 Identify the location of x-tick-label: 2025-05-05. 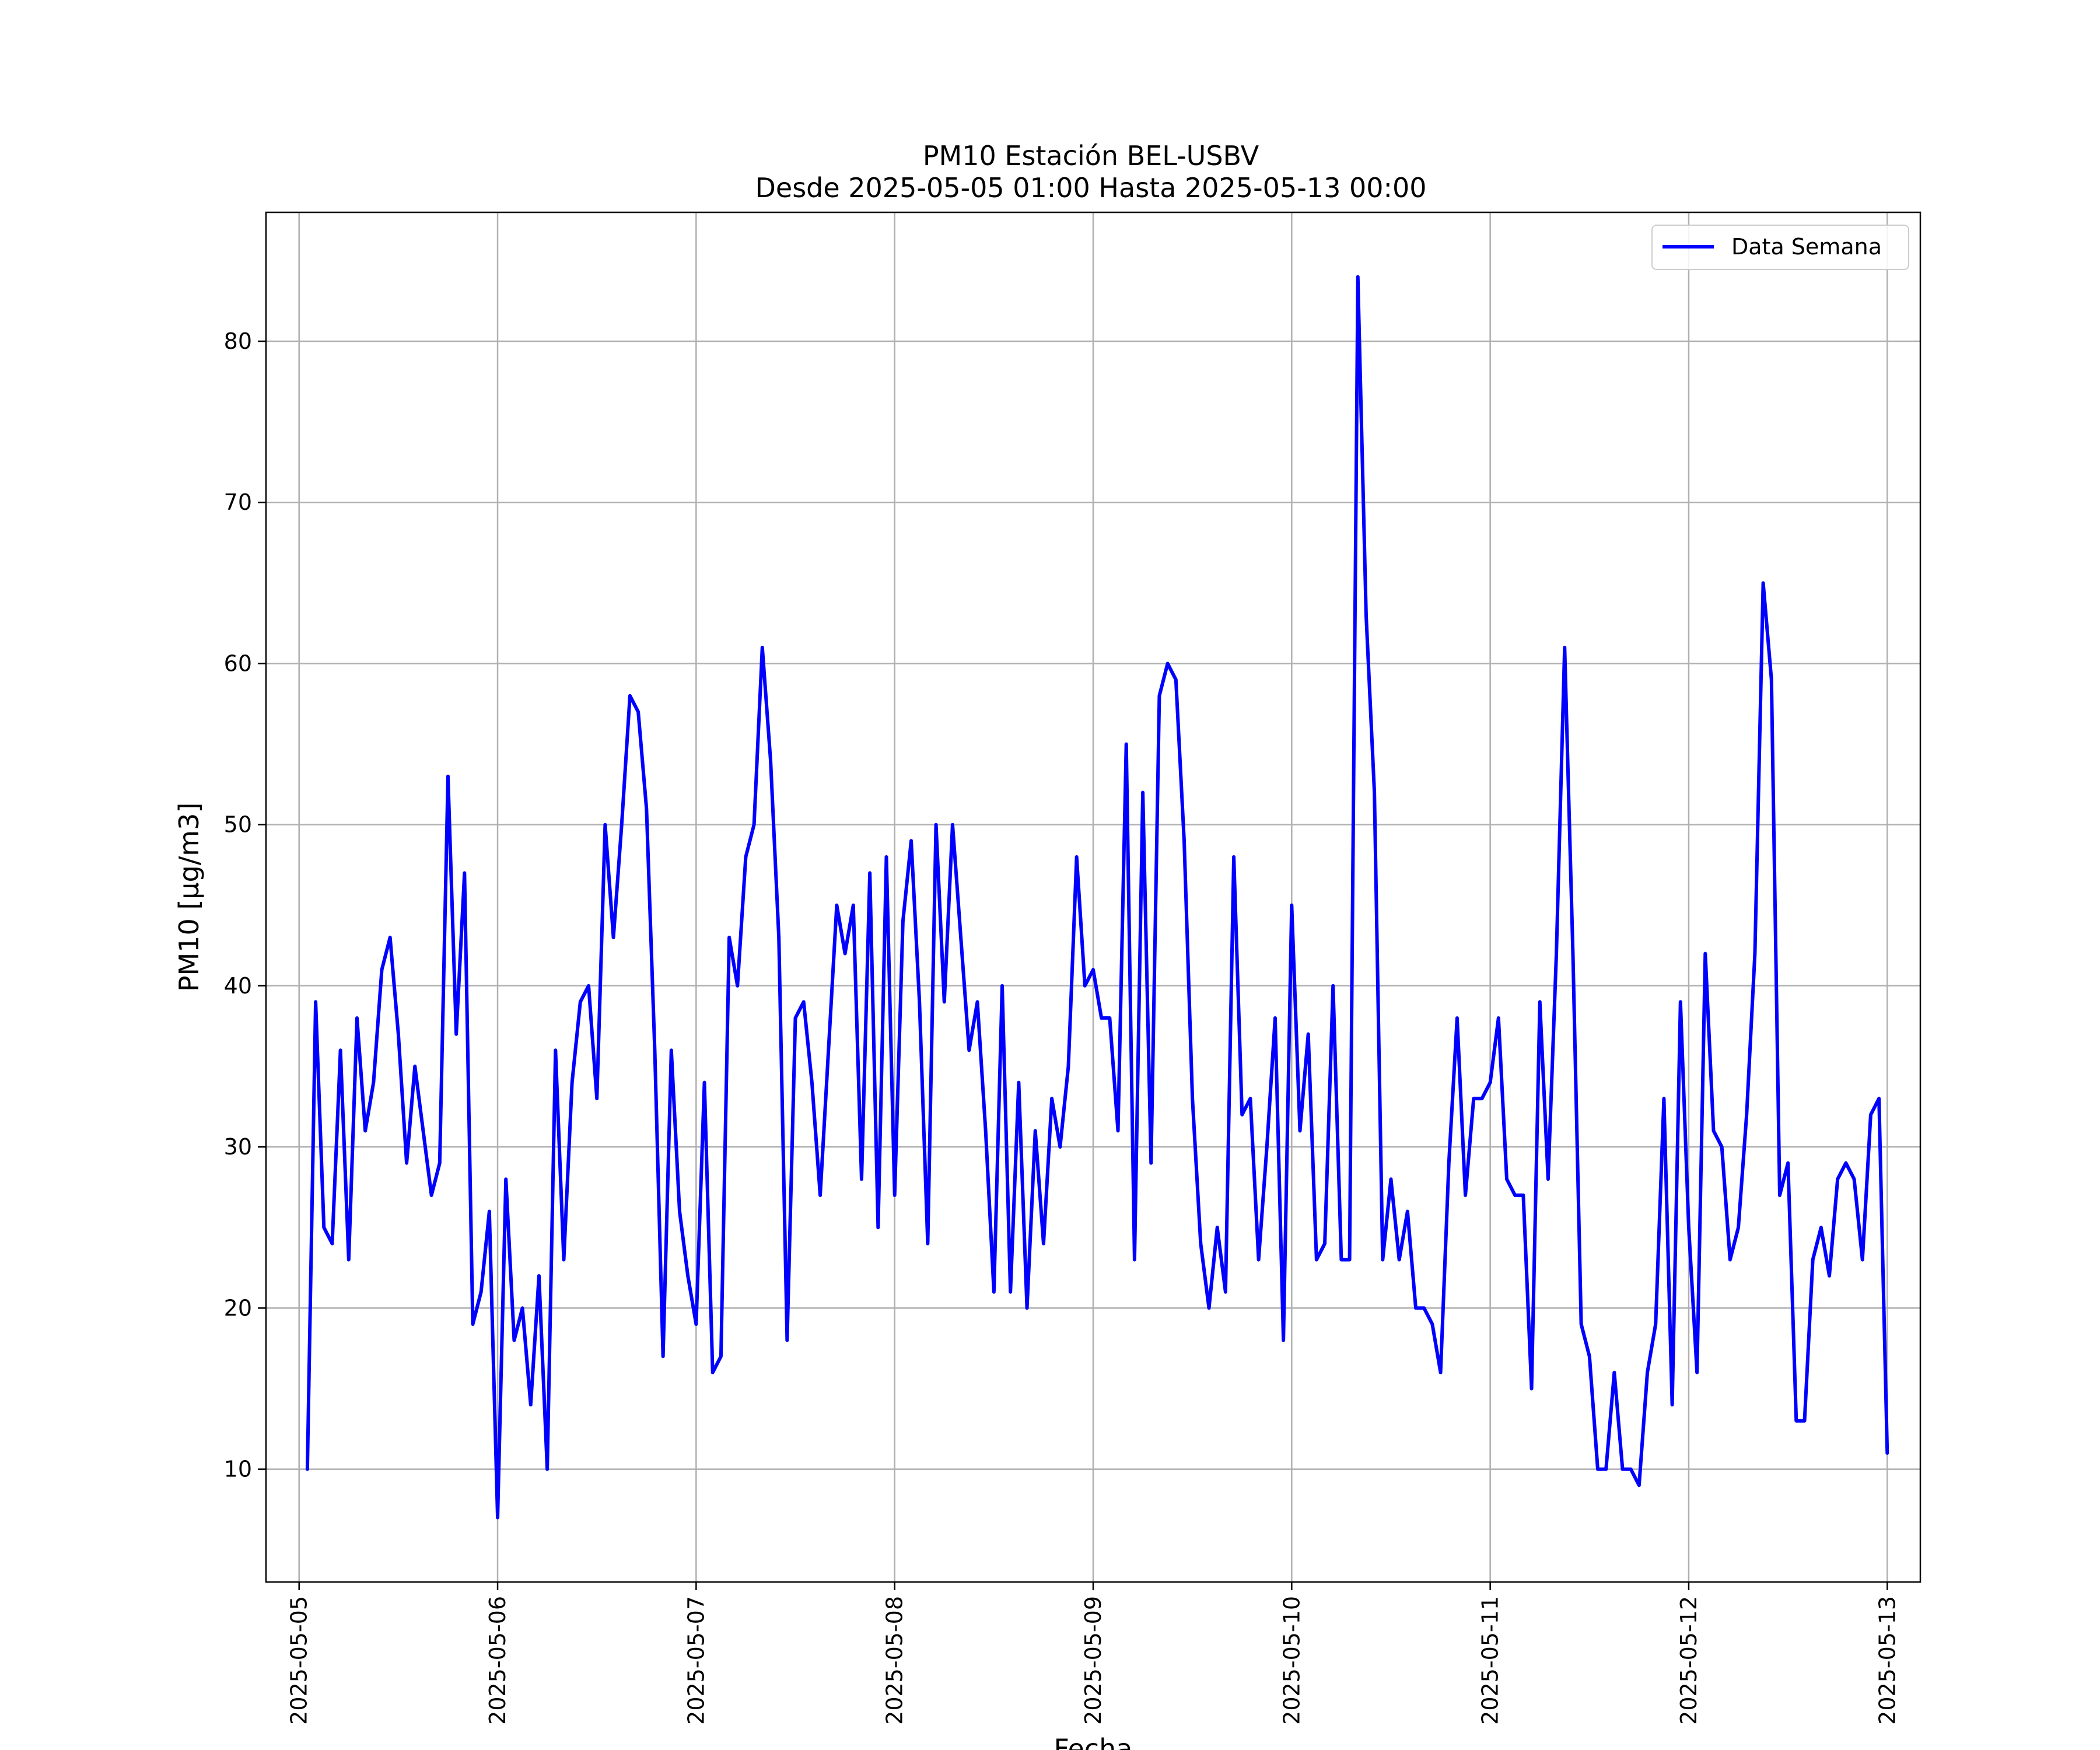
(299, 1660).